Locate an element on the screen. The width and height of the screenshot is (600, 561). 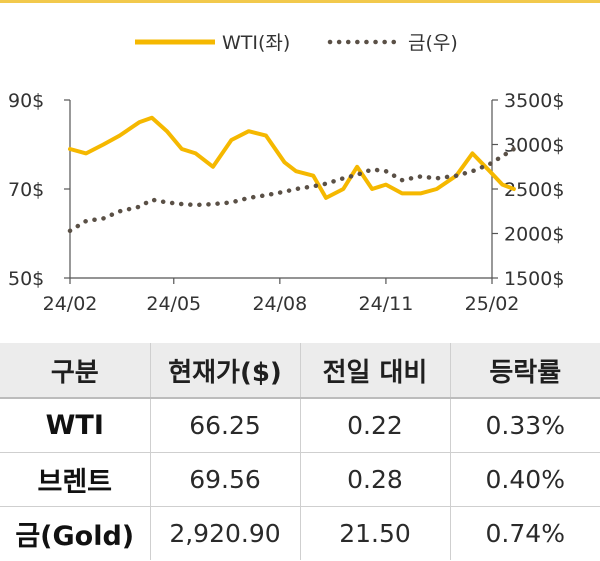
current-price-cell: 69.56 is located at coordinates (225, 479).